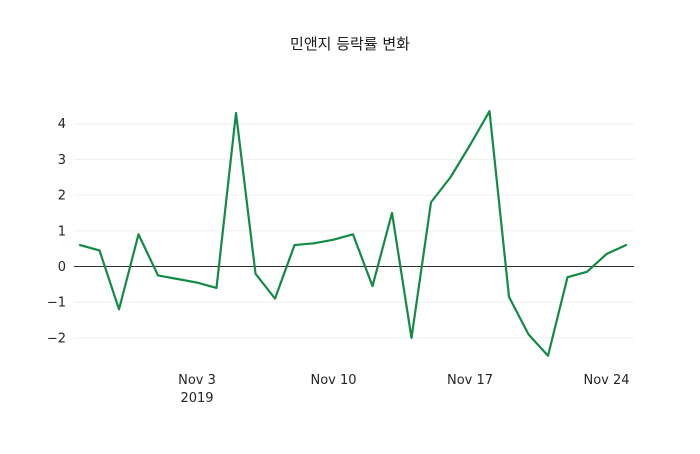  I want to click on x-tick-label: Nov 24, so click(606, 380).